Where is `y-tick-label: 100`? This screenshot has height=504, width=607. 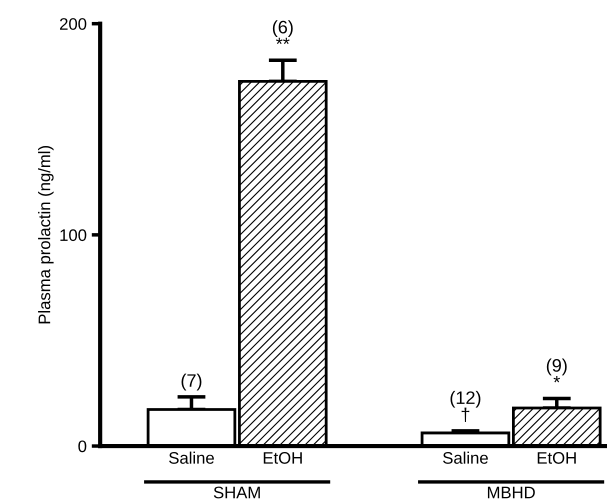 y-tick-label: 100 is located at coordinates (73, 235).